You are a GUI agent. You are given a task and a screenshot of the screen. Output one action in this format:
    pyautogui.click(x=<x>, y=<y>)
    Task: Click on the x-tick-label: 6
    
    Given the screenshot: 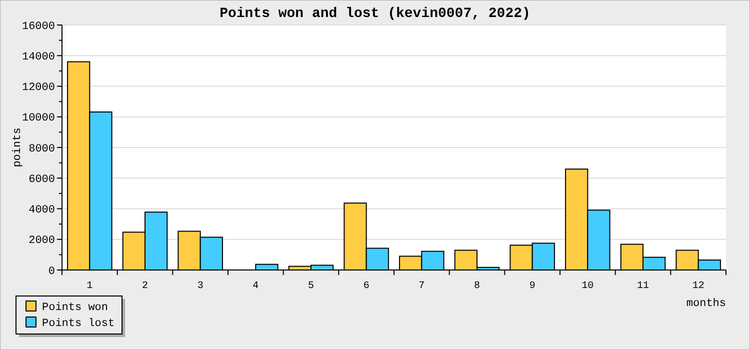 What is the action you would take?
    pyautogui.click(x=366, y=286)
    